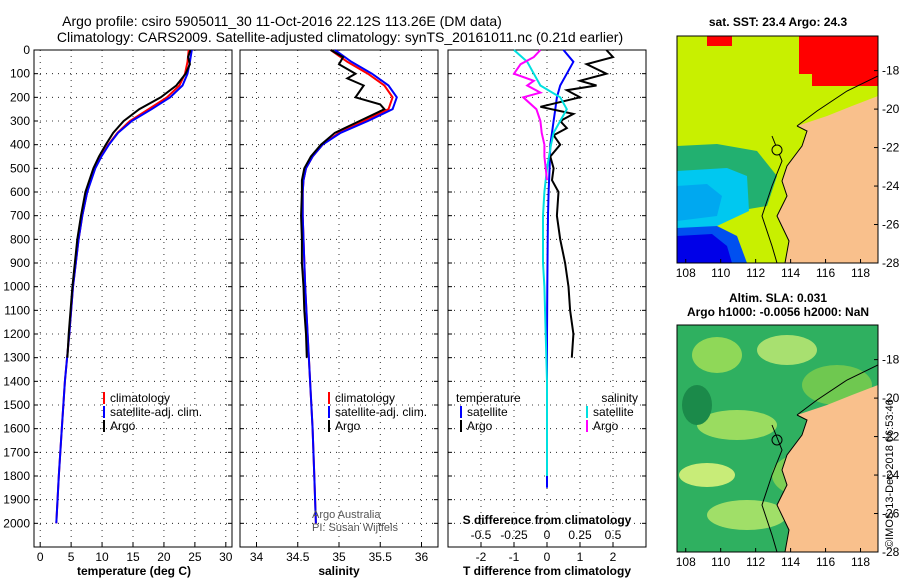 The width and height of the screenshot is (900, 580). What do you see at coordinates (422, 557) in the screenshot?
I see `x-tick-label: 36` at bounding box center [422, 557].